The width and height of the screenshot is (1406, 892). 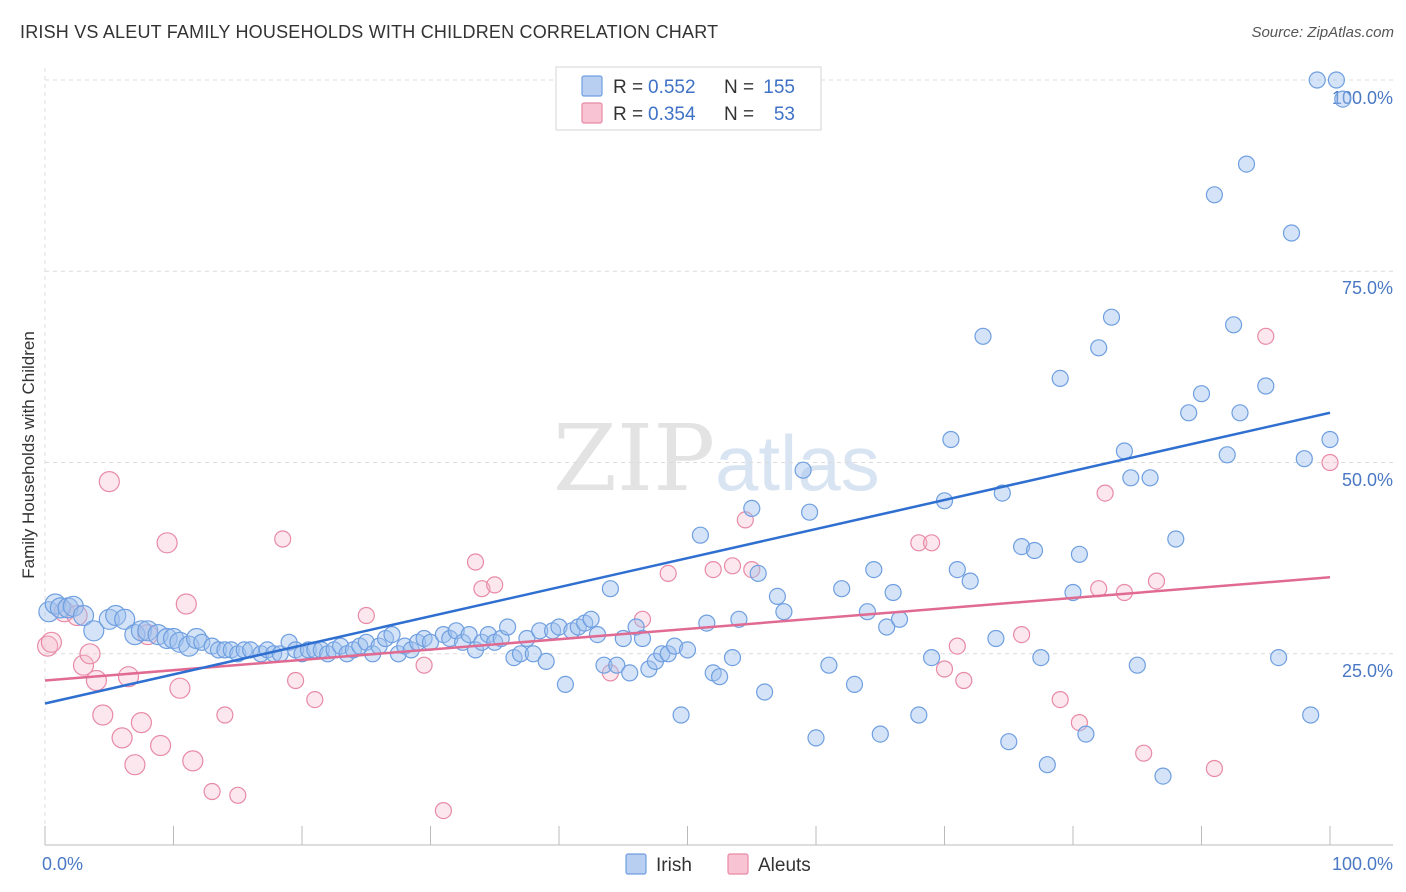 I want to click on legend-swatch-aleuts, so click(x=592, y=113).